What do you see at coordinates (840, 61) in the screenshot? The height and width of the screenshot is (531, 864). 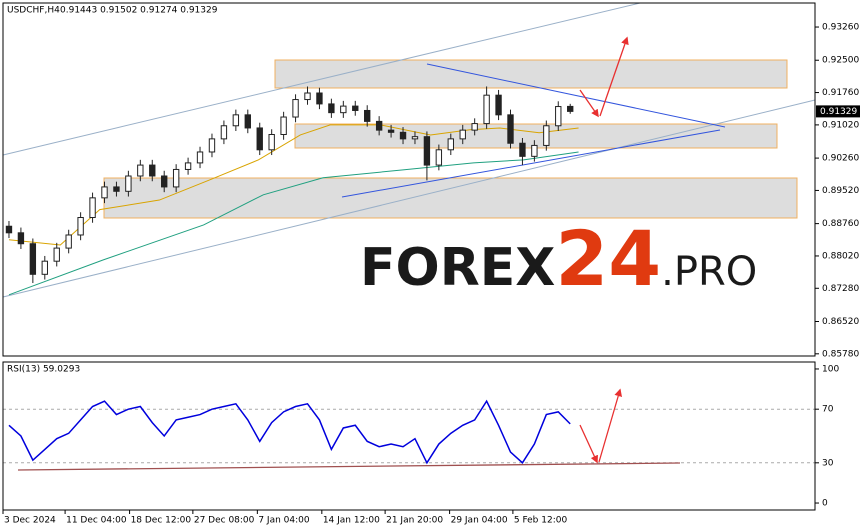 I see `y-tick-label: 0.92500` at bounding box center [840, 61].